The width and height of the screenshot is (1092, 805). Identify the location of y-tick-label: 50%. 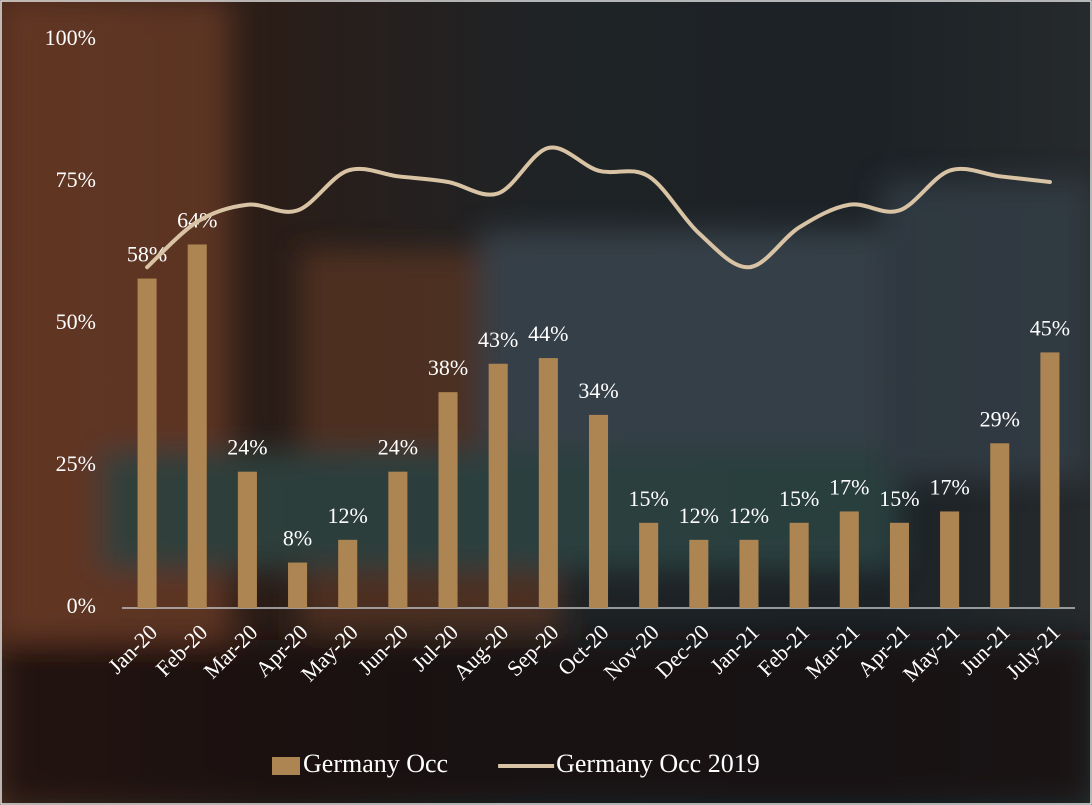
(76, 321).